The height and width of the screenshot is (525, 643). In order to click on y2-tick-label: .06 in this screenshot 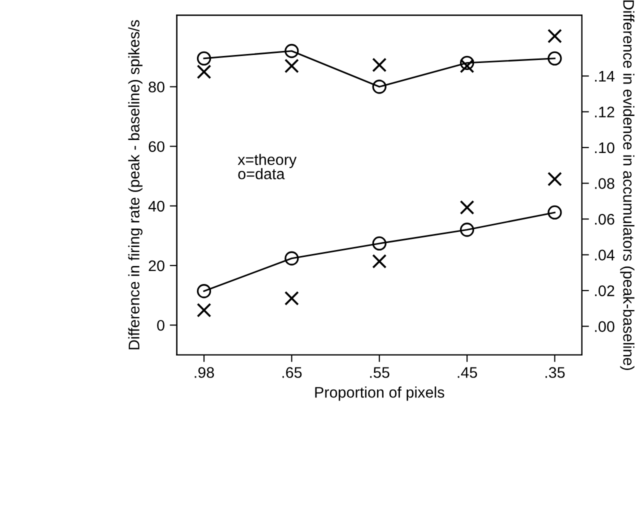, I will do `click(604, 219)`.